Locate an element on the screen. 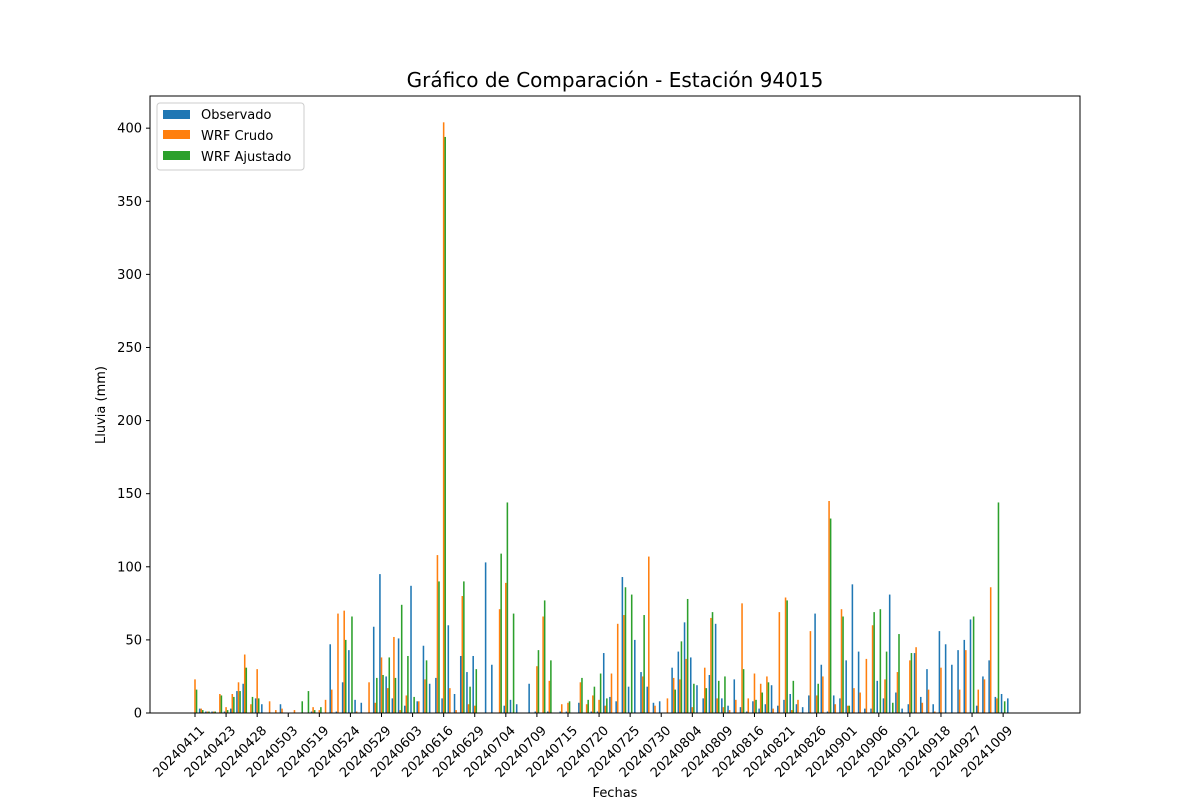 The image size is (1200, 804). legend-label-wrf-ajustado: WRF Ajustado is located at coordinates (246, 157).